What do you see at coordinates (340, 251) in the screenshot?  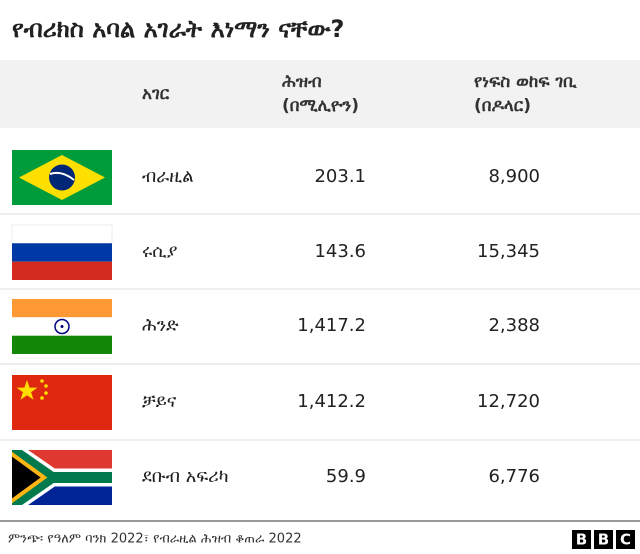 I see `value-cell: 143.6` at bounding box center [340, 251].